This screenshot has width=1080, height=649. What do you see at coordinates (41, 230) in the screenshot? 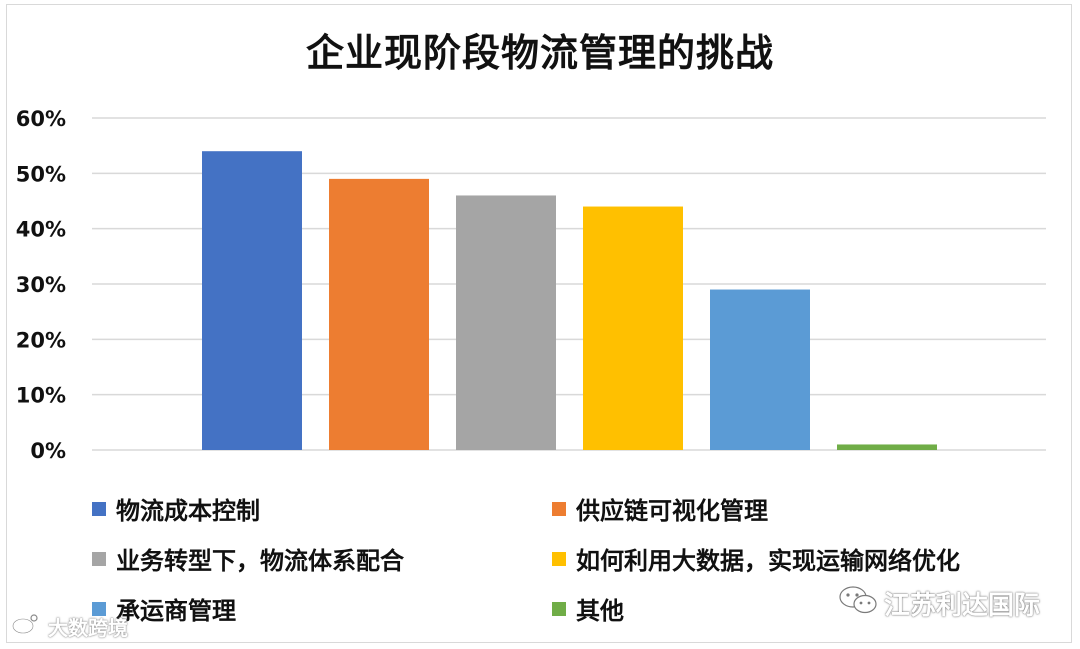
I see `y-tick-label: 40%` at bounding box center [41, 230].